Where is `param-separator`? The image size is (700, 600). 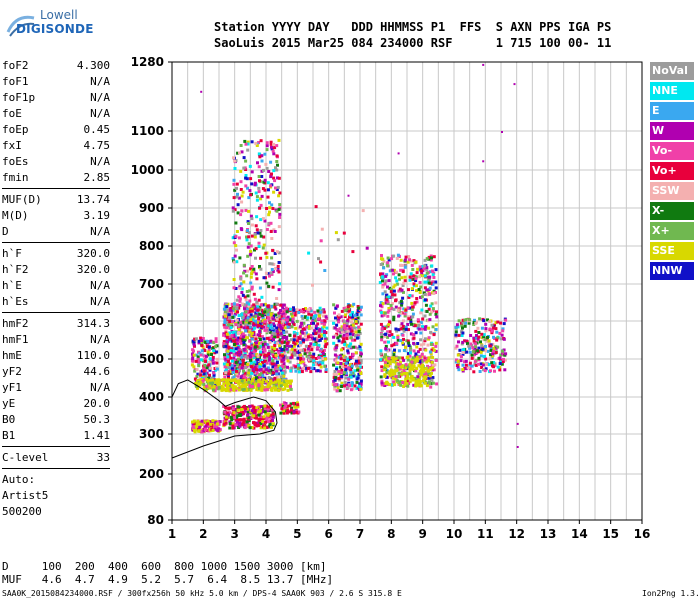 param-separator is located at coordinates (56, 312).